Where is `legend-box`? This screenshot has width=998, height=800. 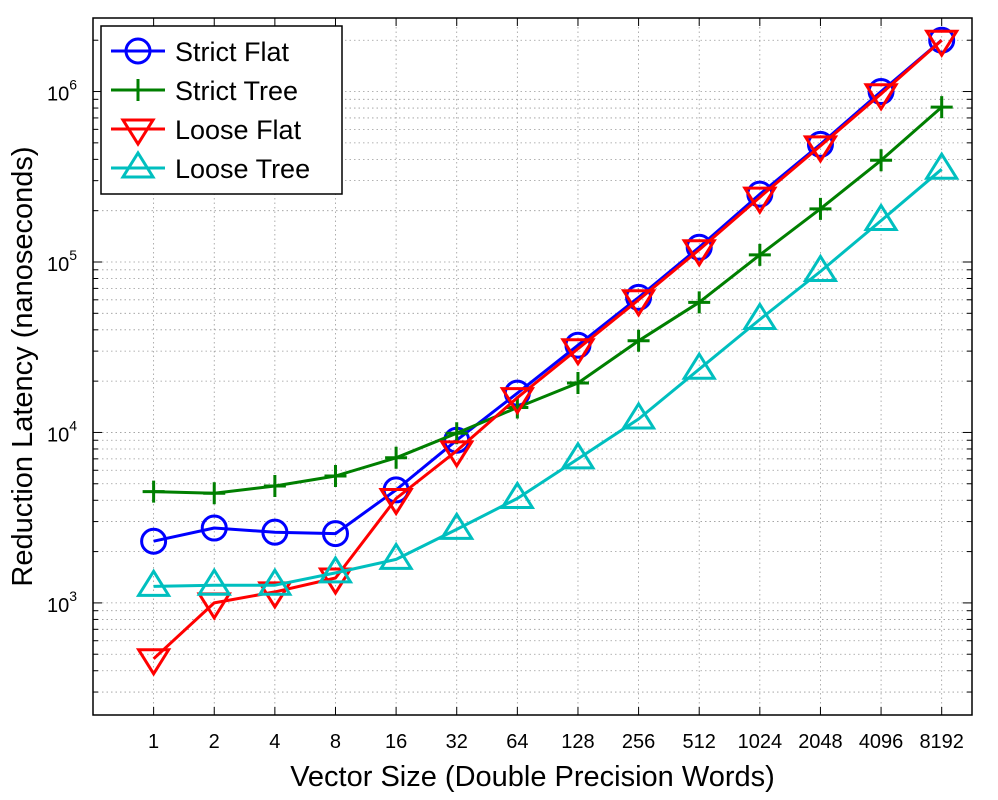 legend-box is located at coordinates (221, 110).